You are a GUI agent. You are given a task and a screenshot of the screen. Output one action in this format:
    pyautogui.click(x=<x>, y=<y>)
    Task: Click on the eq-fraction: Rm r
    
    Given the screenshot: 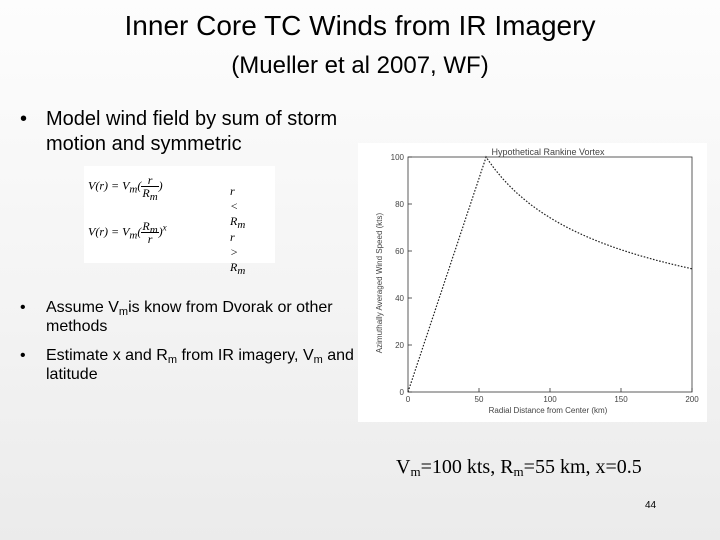 What is the action you would take?
    pyautogui.click(x=150, y=232)
    